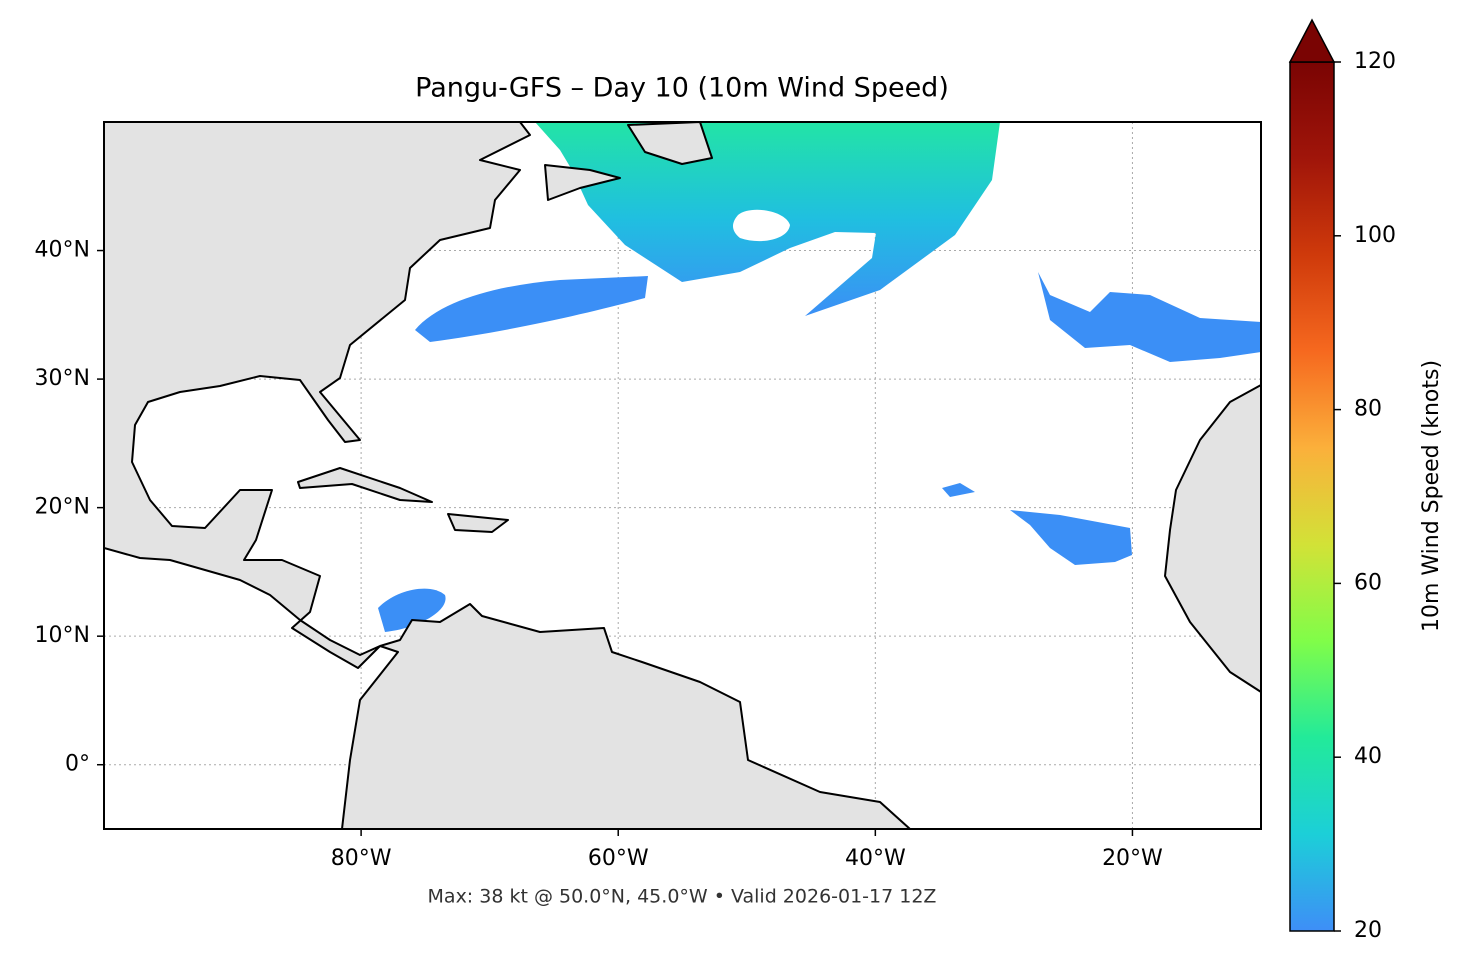 The image size is (1466, 973). What do you see at coordinates (1375, 61) in the screenshot?
I see `colorbar-tick-label: 120` at bounding box center [1375, 61].